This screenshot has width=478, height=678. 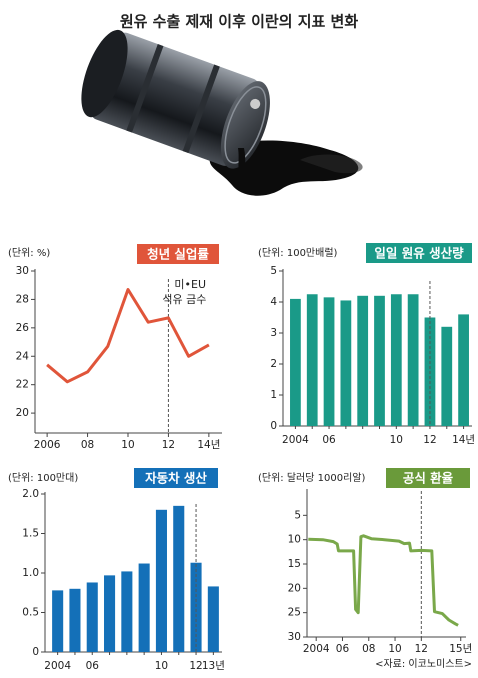 I want to click on chart-title: 자동차 생산, so click(x=176, y=478).